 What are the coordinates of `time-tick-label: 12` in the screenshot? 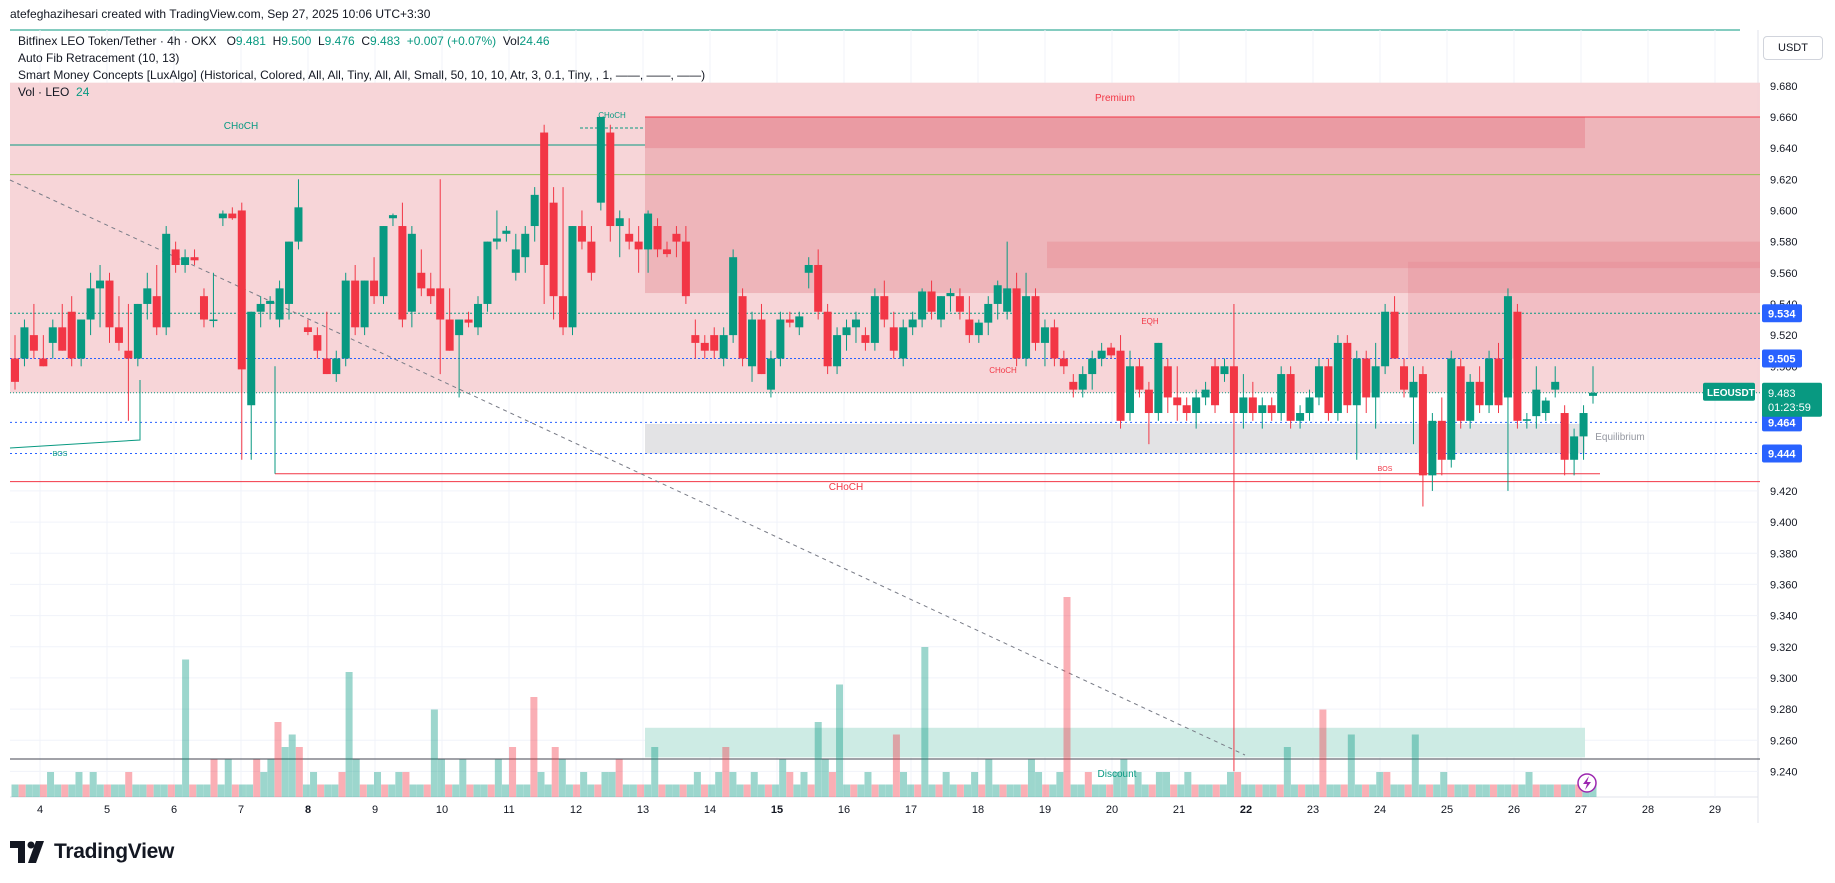 It's located at (576, 810).